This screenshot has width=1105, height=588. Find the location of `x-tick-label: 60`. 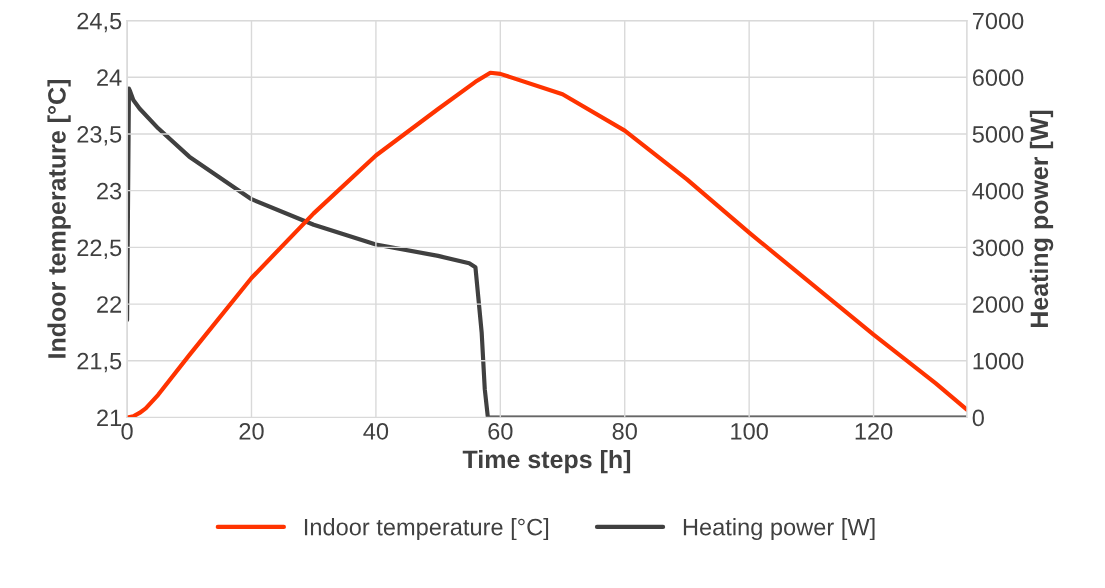

x-tick-label: 60 is located at coordinates (500, 431).